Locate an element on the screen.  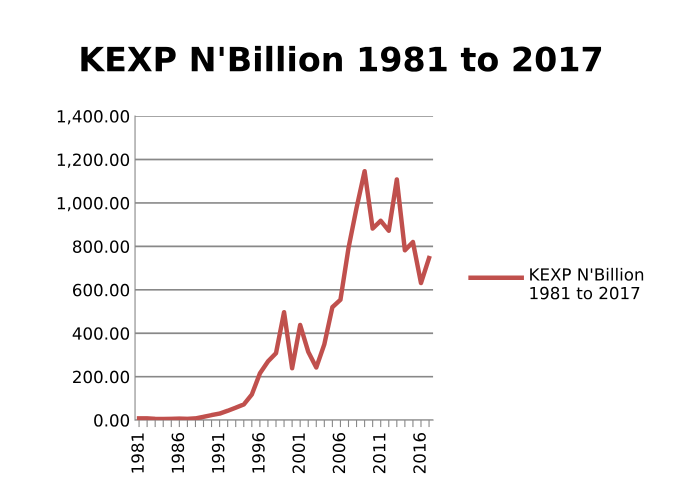
x-tick-label: 2001 is located at coordinates (298, 453).